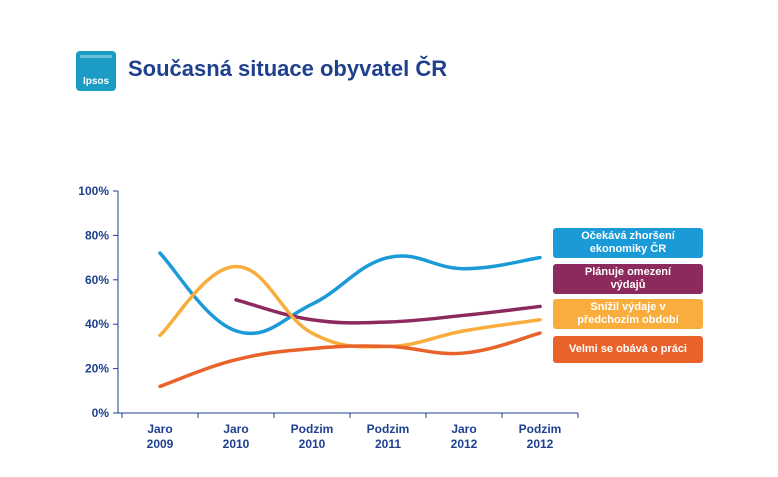  What do you see at coordinates (96, 71) in the screenshot?
I see `ipsos-logo: Ipsos` at bounding box center [96, 71].